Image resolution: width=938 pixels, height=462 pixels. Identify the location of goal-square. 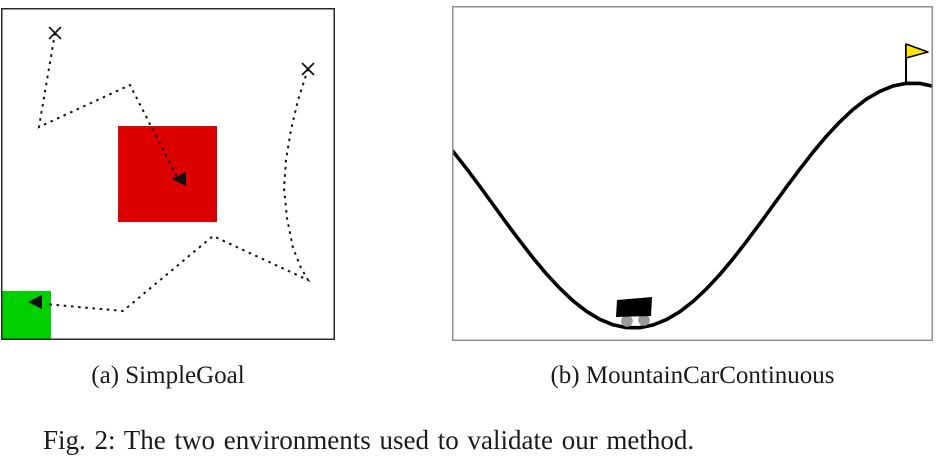
(26, 315).